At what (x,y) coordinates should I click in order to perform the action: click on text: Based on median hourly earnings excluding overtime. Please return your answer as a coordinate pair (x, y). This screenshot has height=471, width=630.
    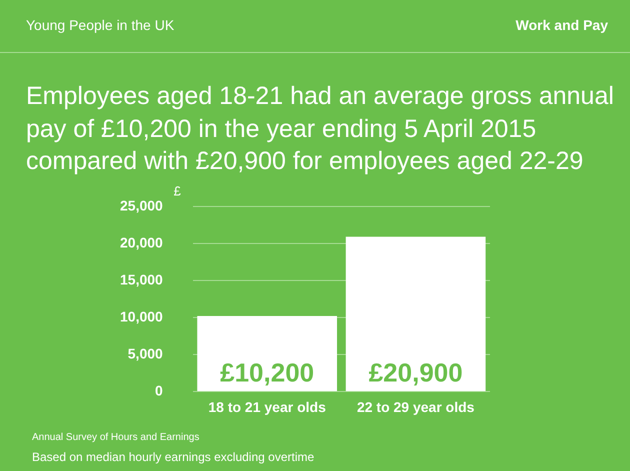
    Looking at the image, I should click on (173, 457).